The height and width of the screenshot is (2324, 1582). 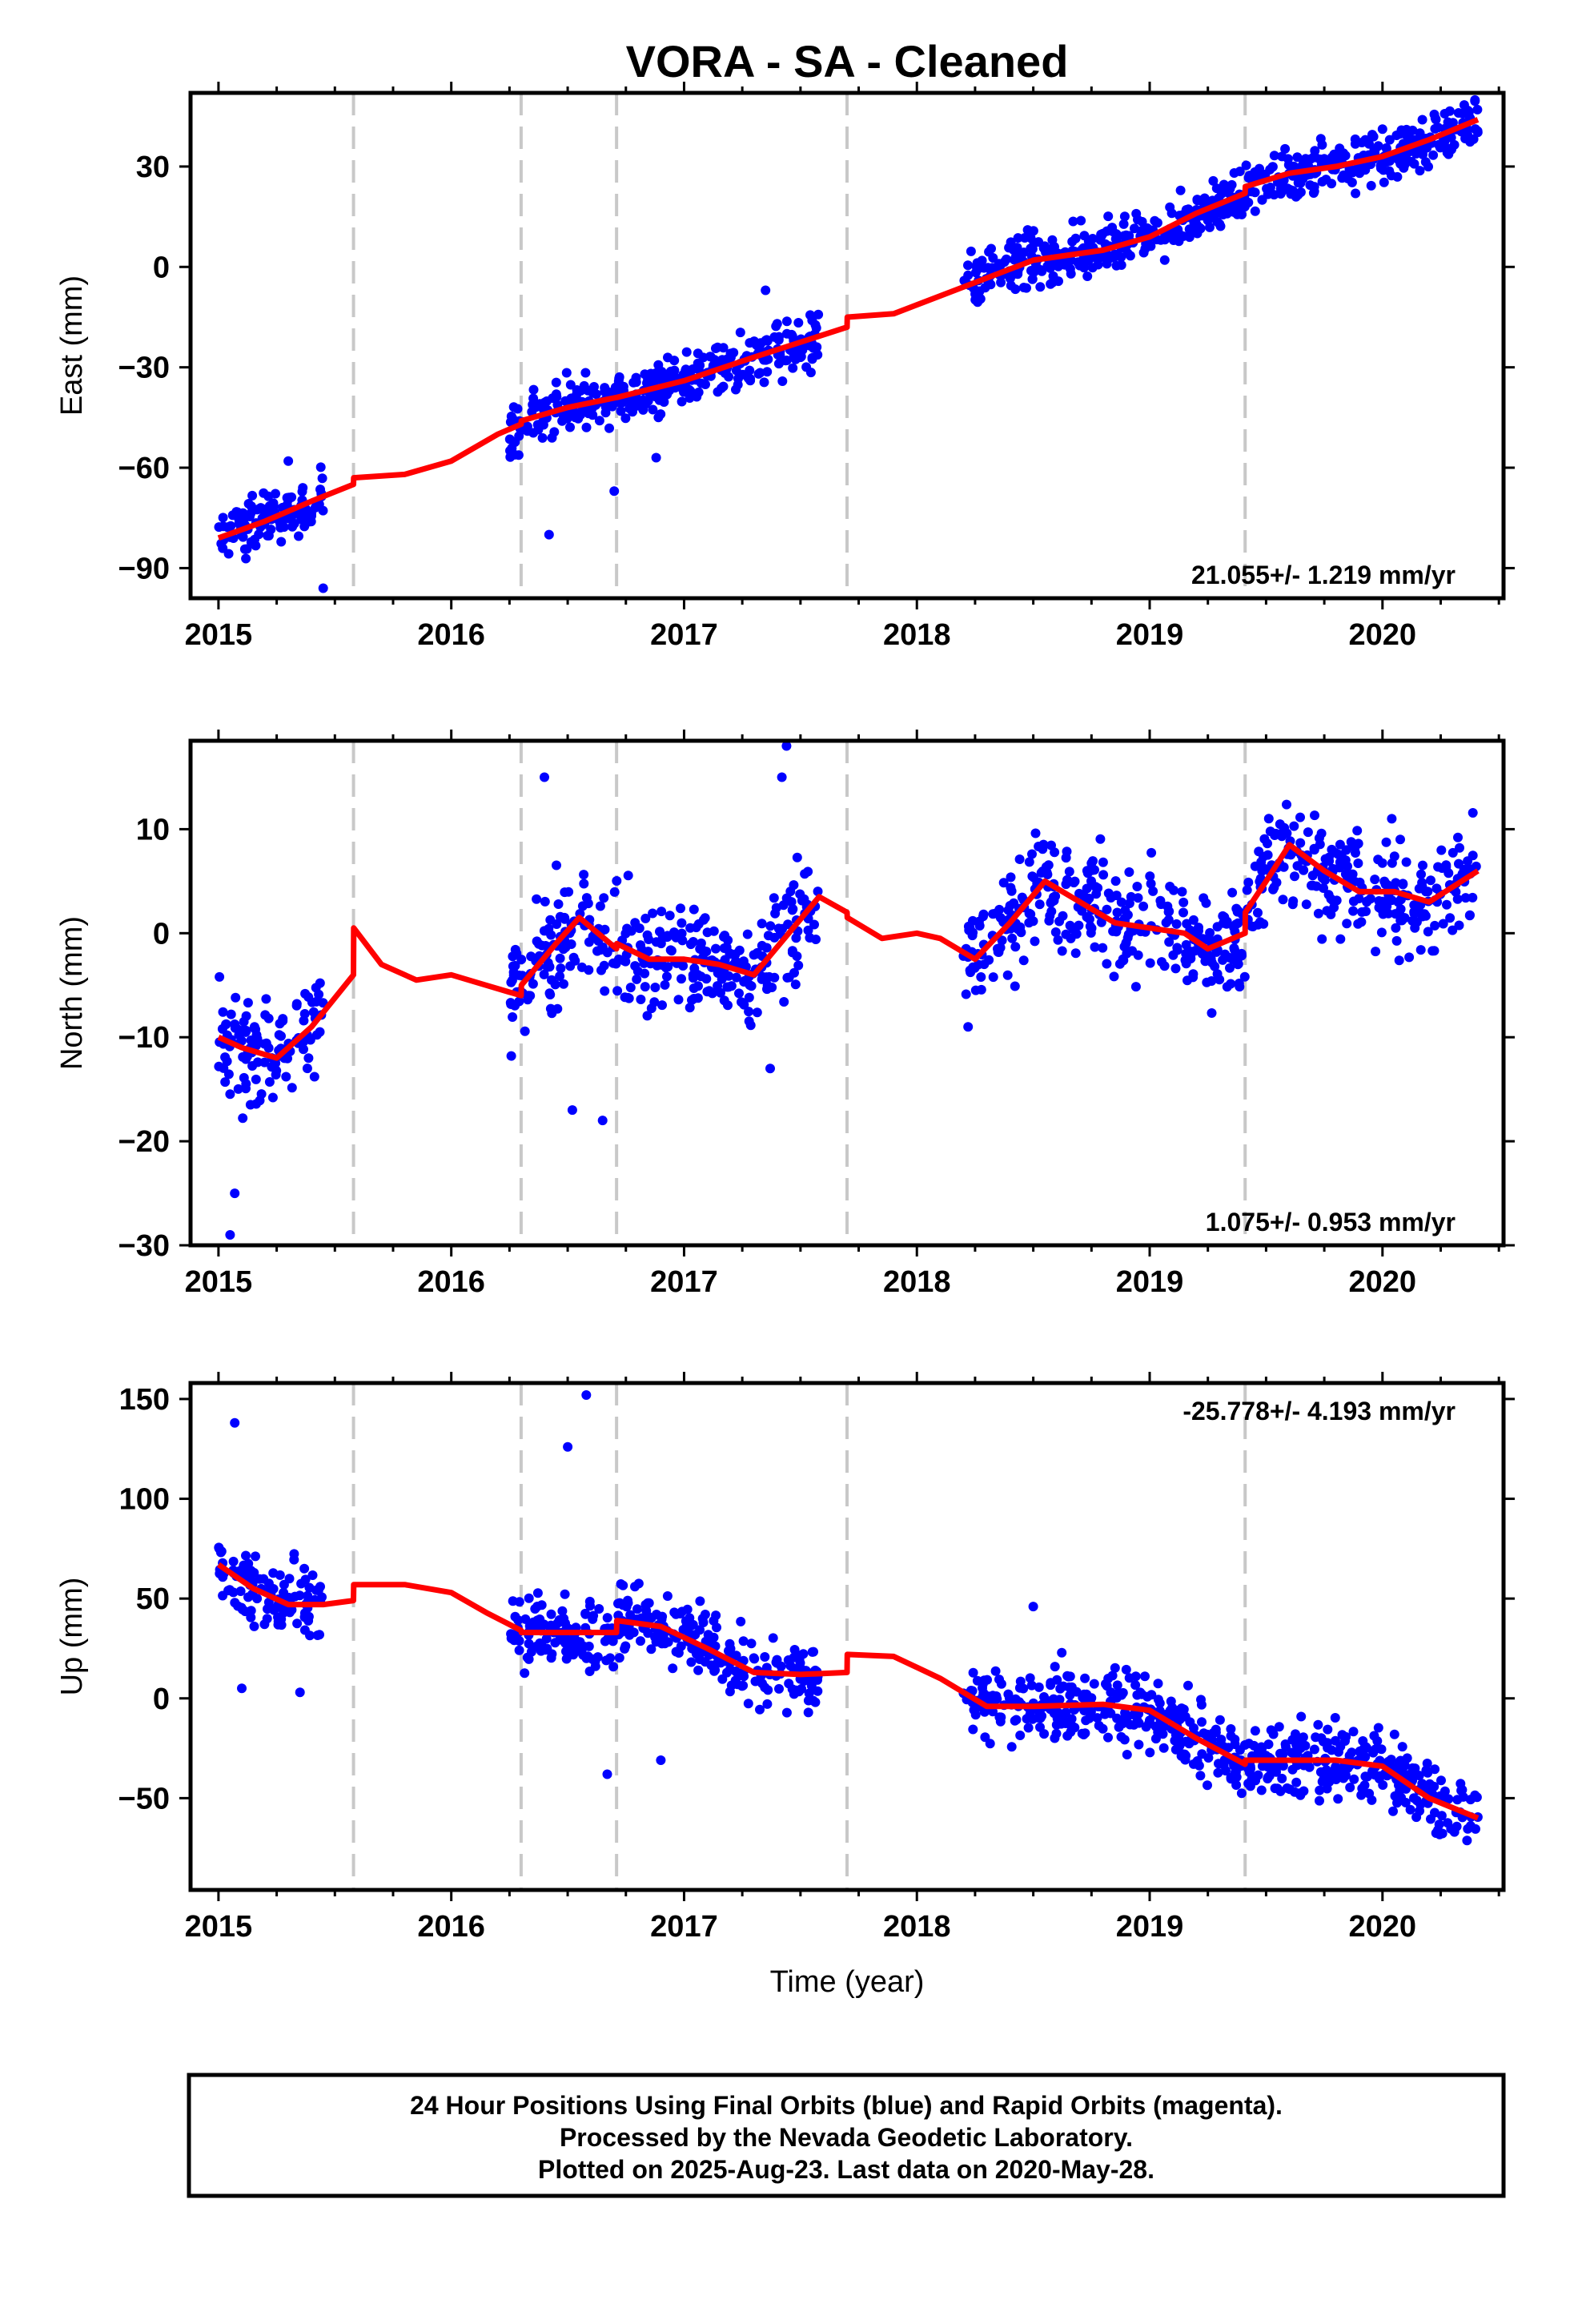 What do you see at coordinates (144, 1142) in the screenshot?
I see `y-tick-label: −20` at bounding box center [144, 1142].